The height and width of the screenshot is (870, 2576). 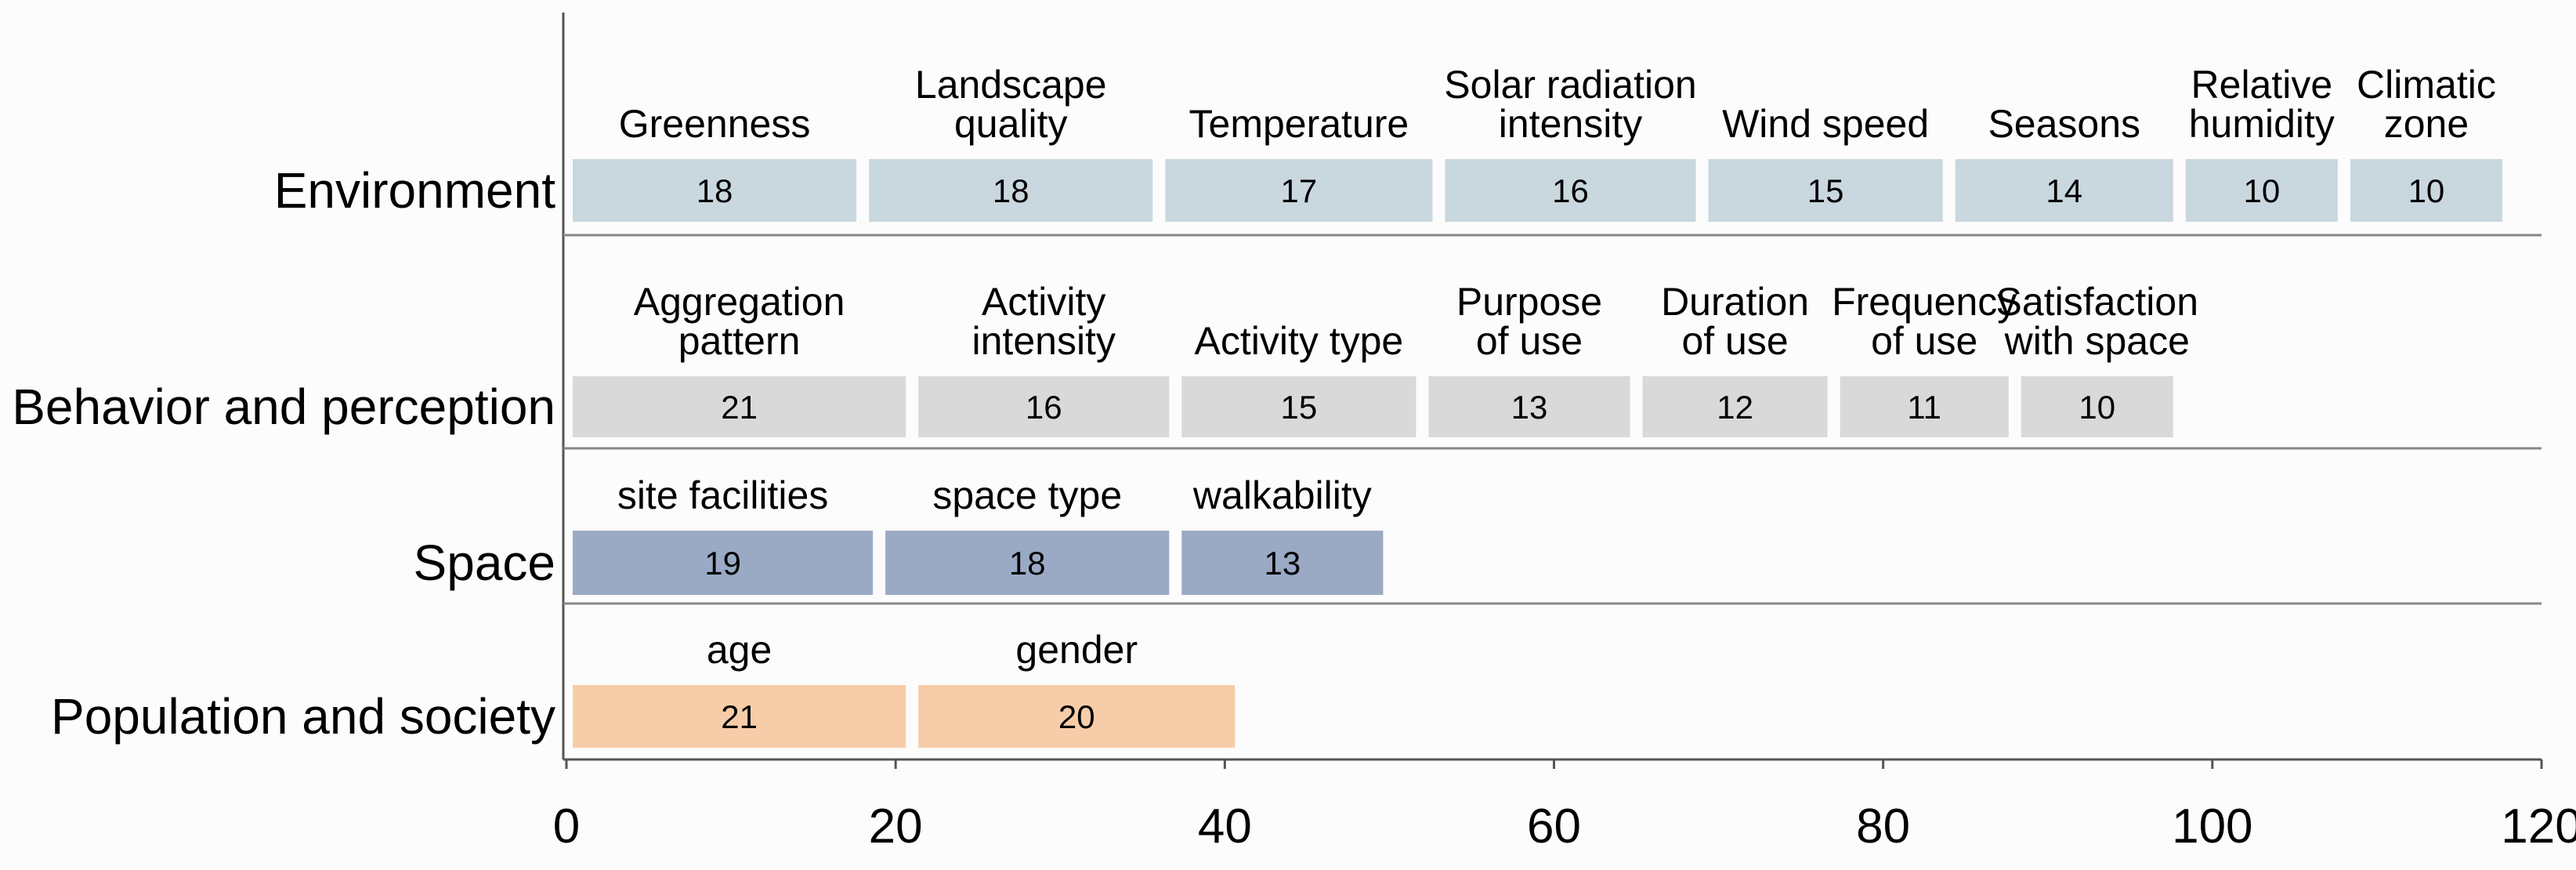 I want to click on segment-label: Purpose of use, so click(x=1529, y=322).